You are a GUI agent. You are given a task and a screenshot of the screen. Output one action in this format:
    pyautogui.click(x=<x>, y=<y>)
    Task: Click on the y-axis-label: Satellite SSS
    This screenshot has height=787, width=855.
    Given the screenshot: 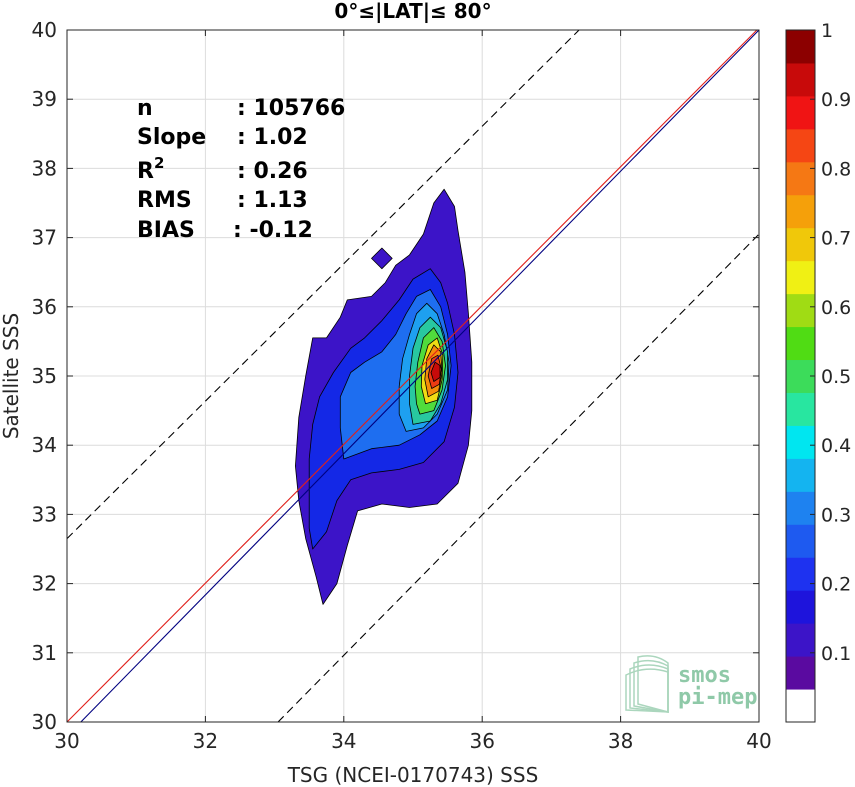 What is the action you would take?
    pyautogui.click(x=11, y=376)
    